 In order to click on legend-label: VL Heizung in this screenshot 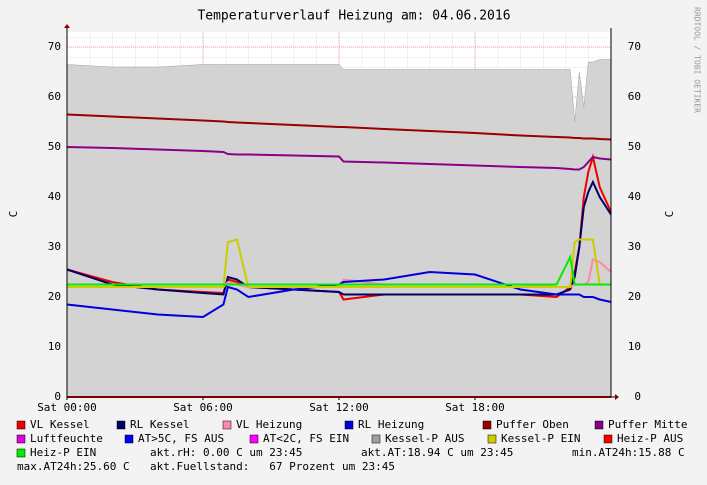, I will do `click(269, 424)`.